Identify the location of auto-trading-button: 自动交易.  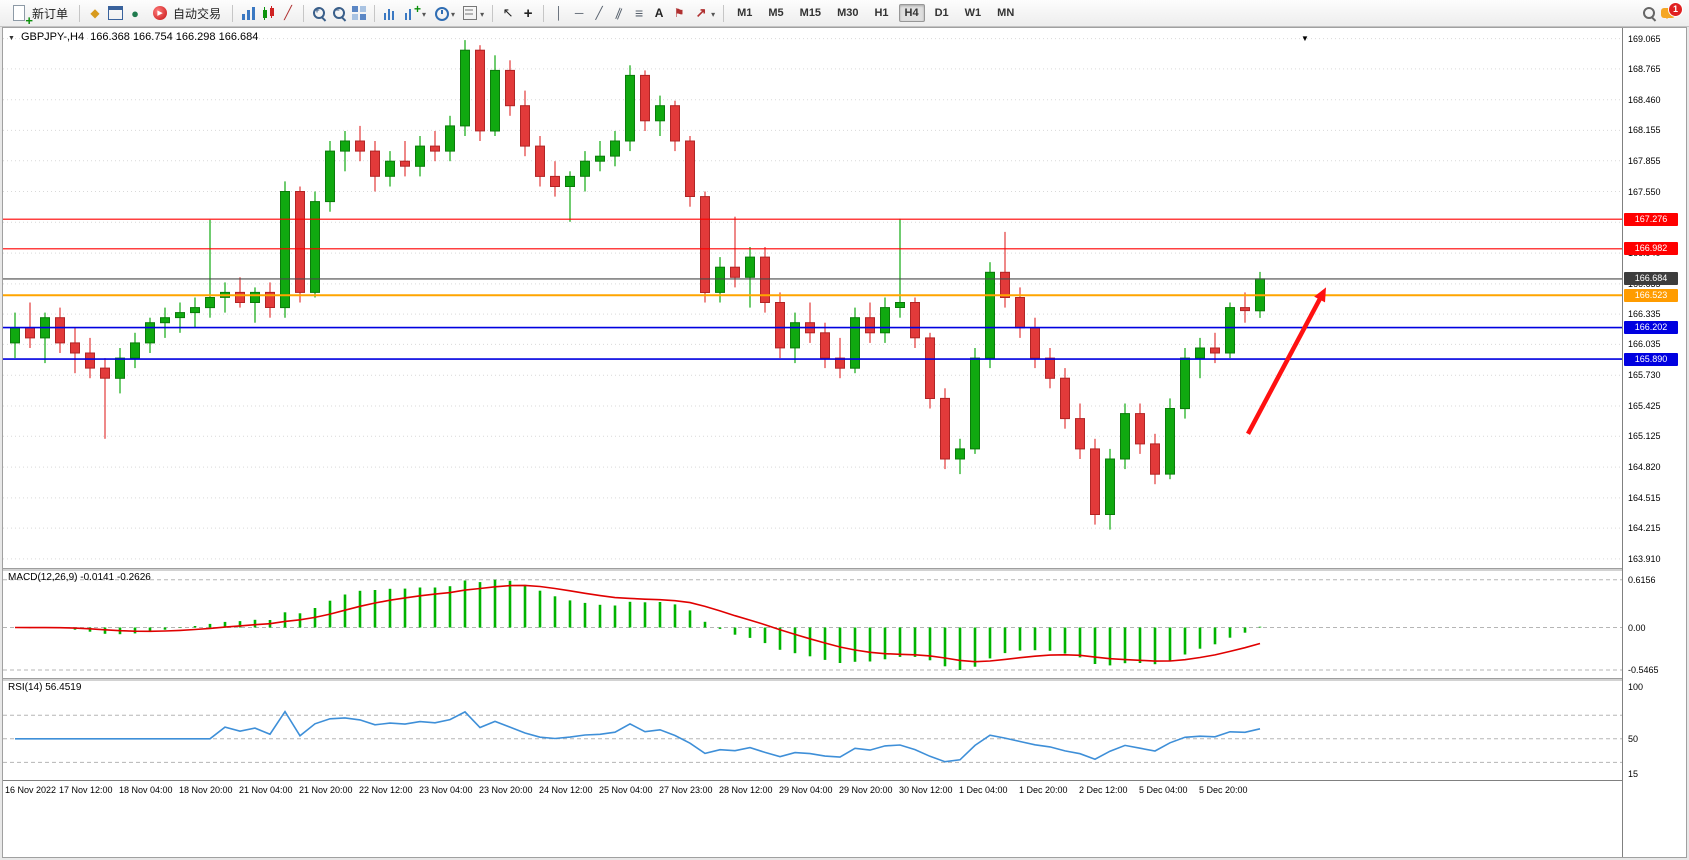
(186, 13).